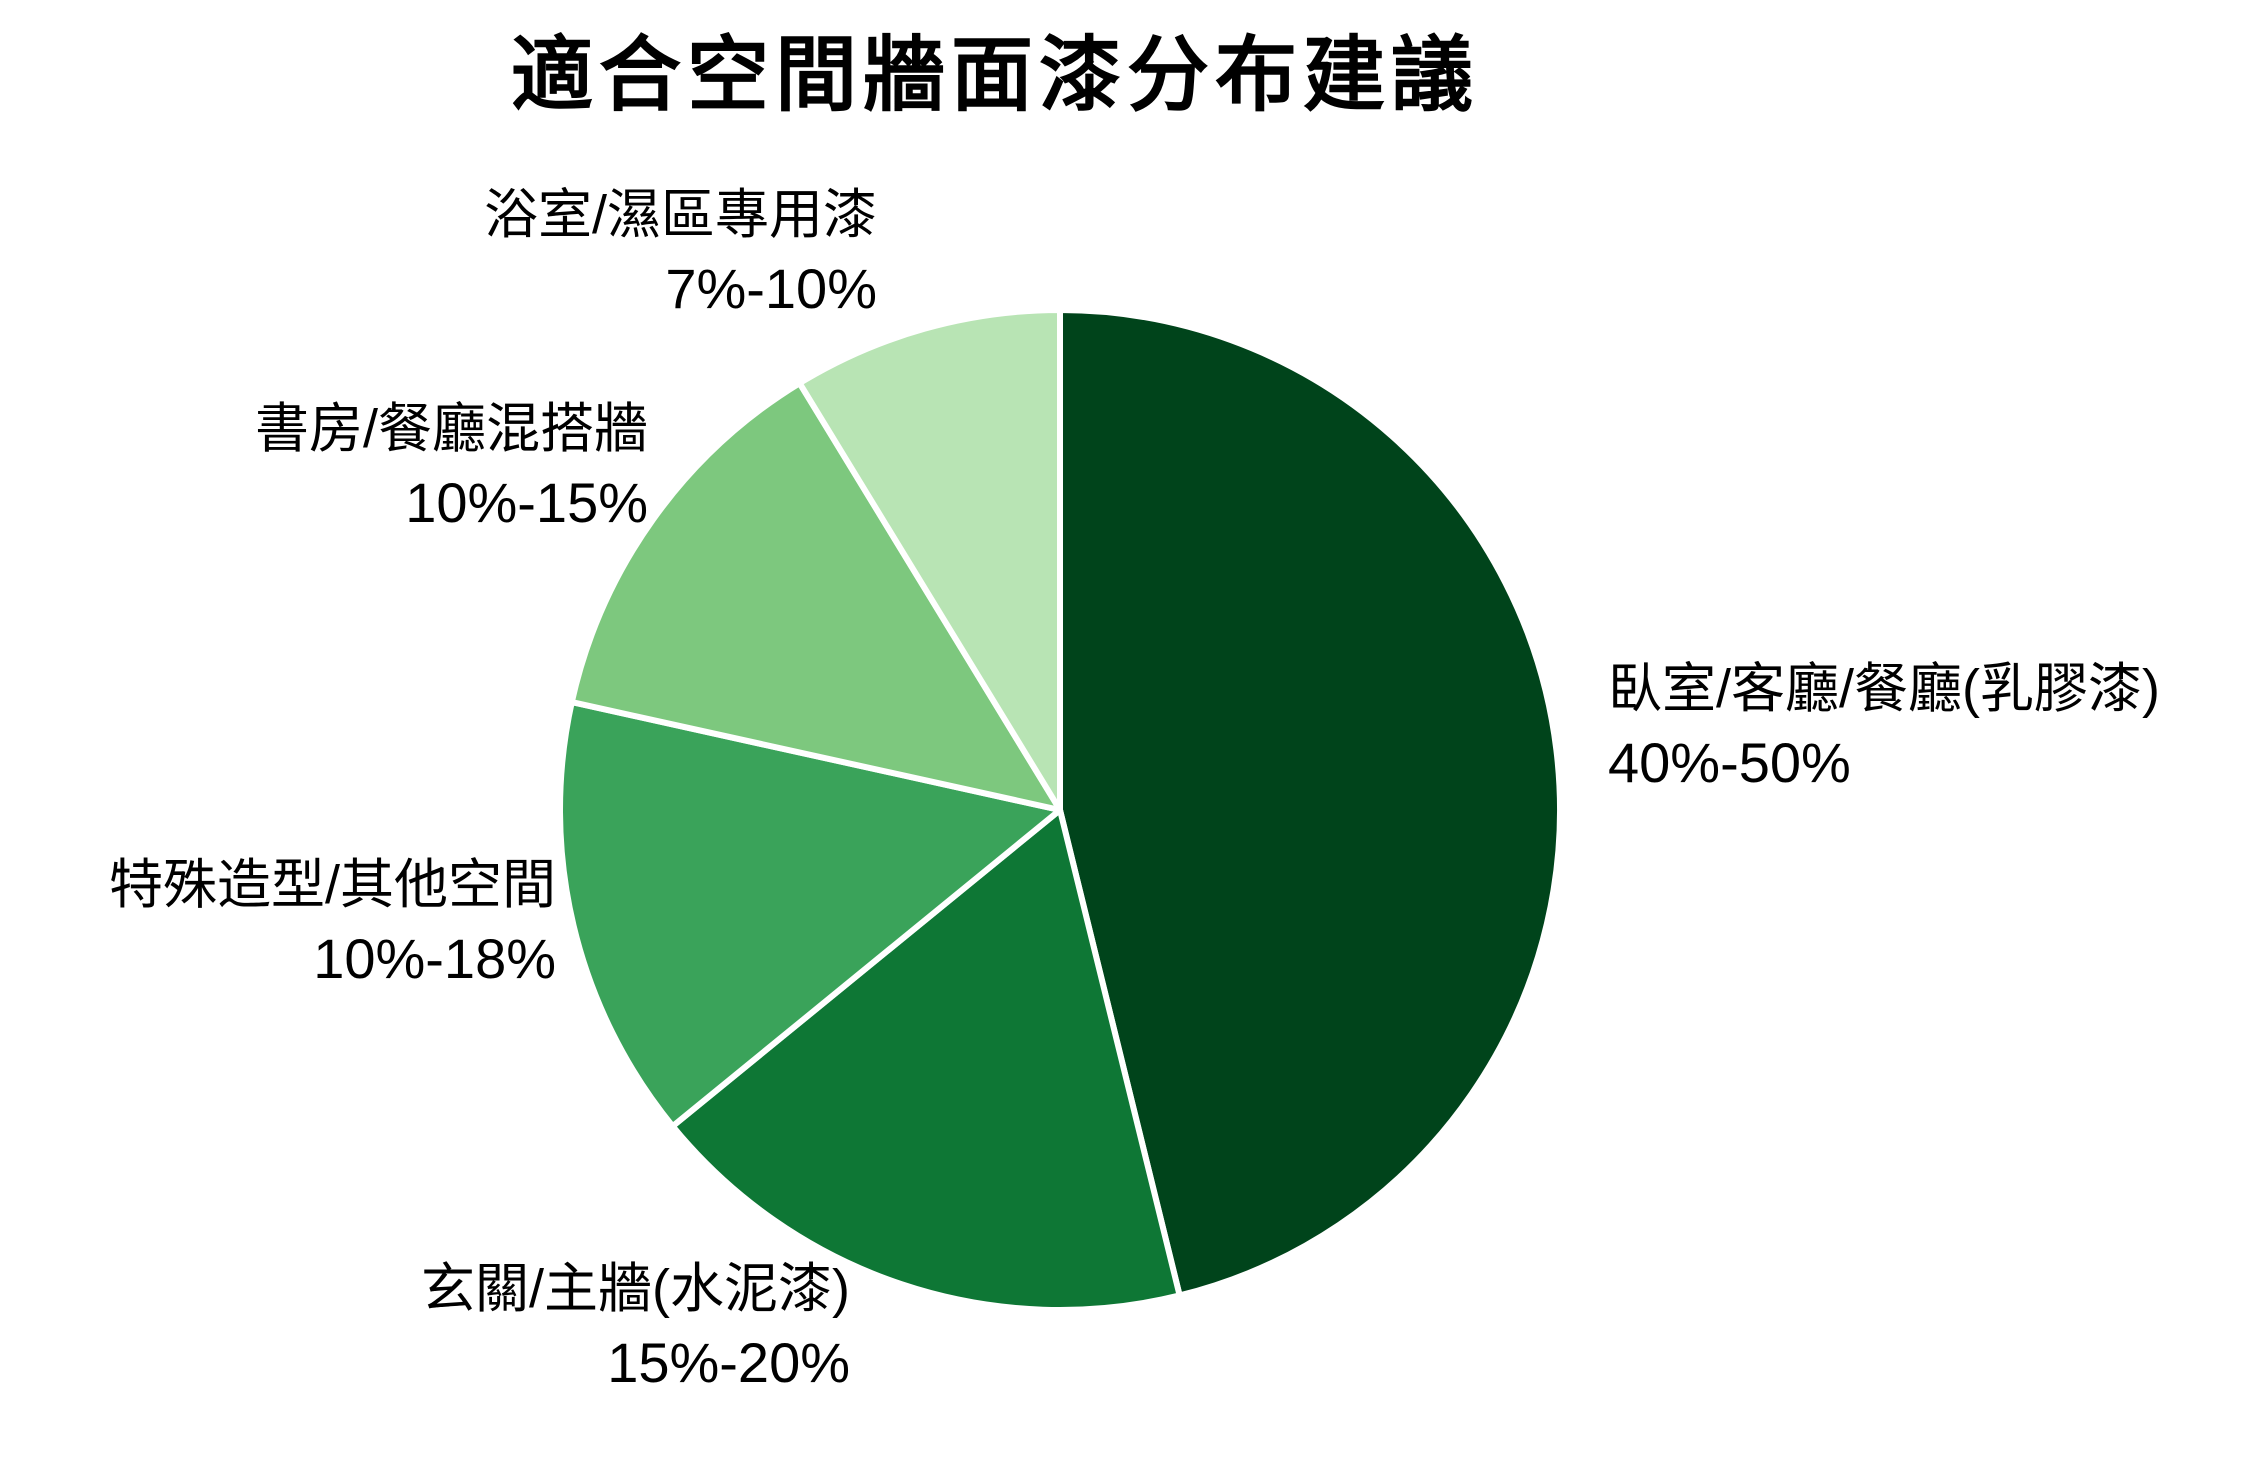  I want to click on slice-label-text: 玄關/主牆(水泥漆), so click(635, 1289).